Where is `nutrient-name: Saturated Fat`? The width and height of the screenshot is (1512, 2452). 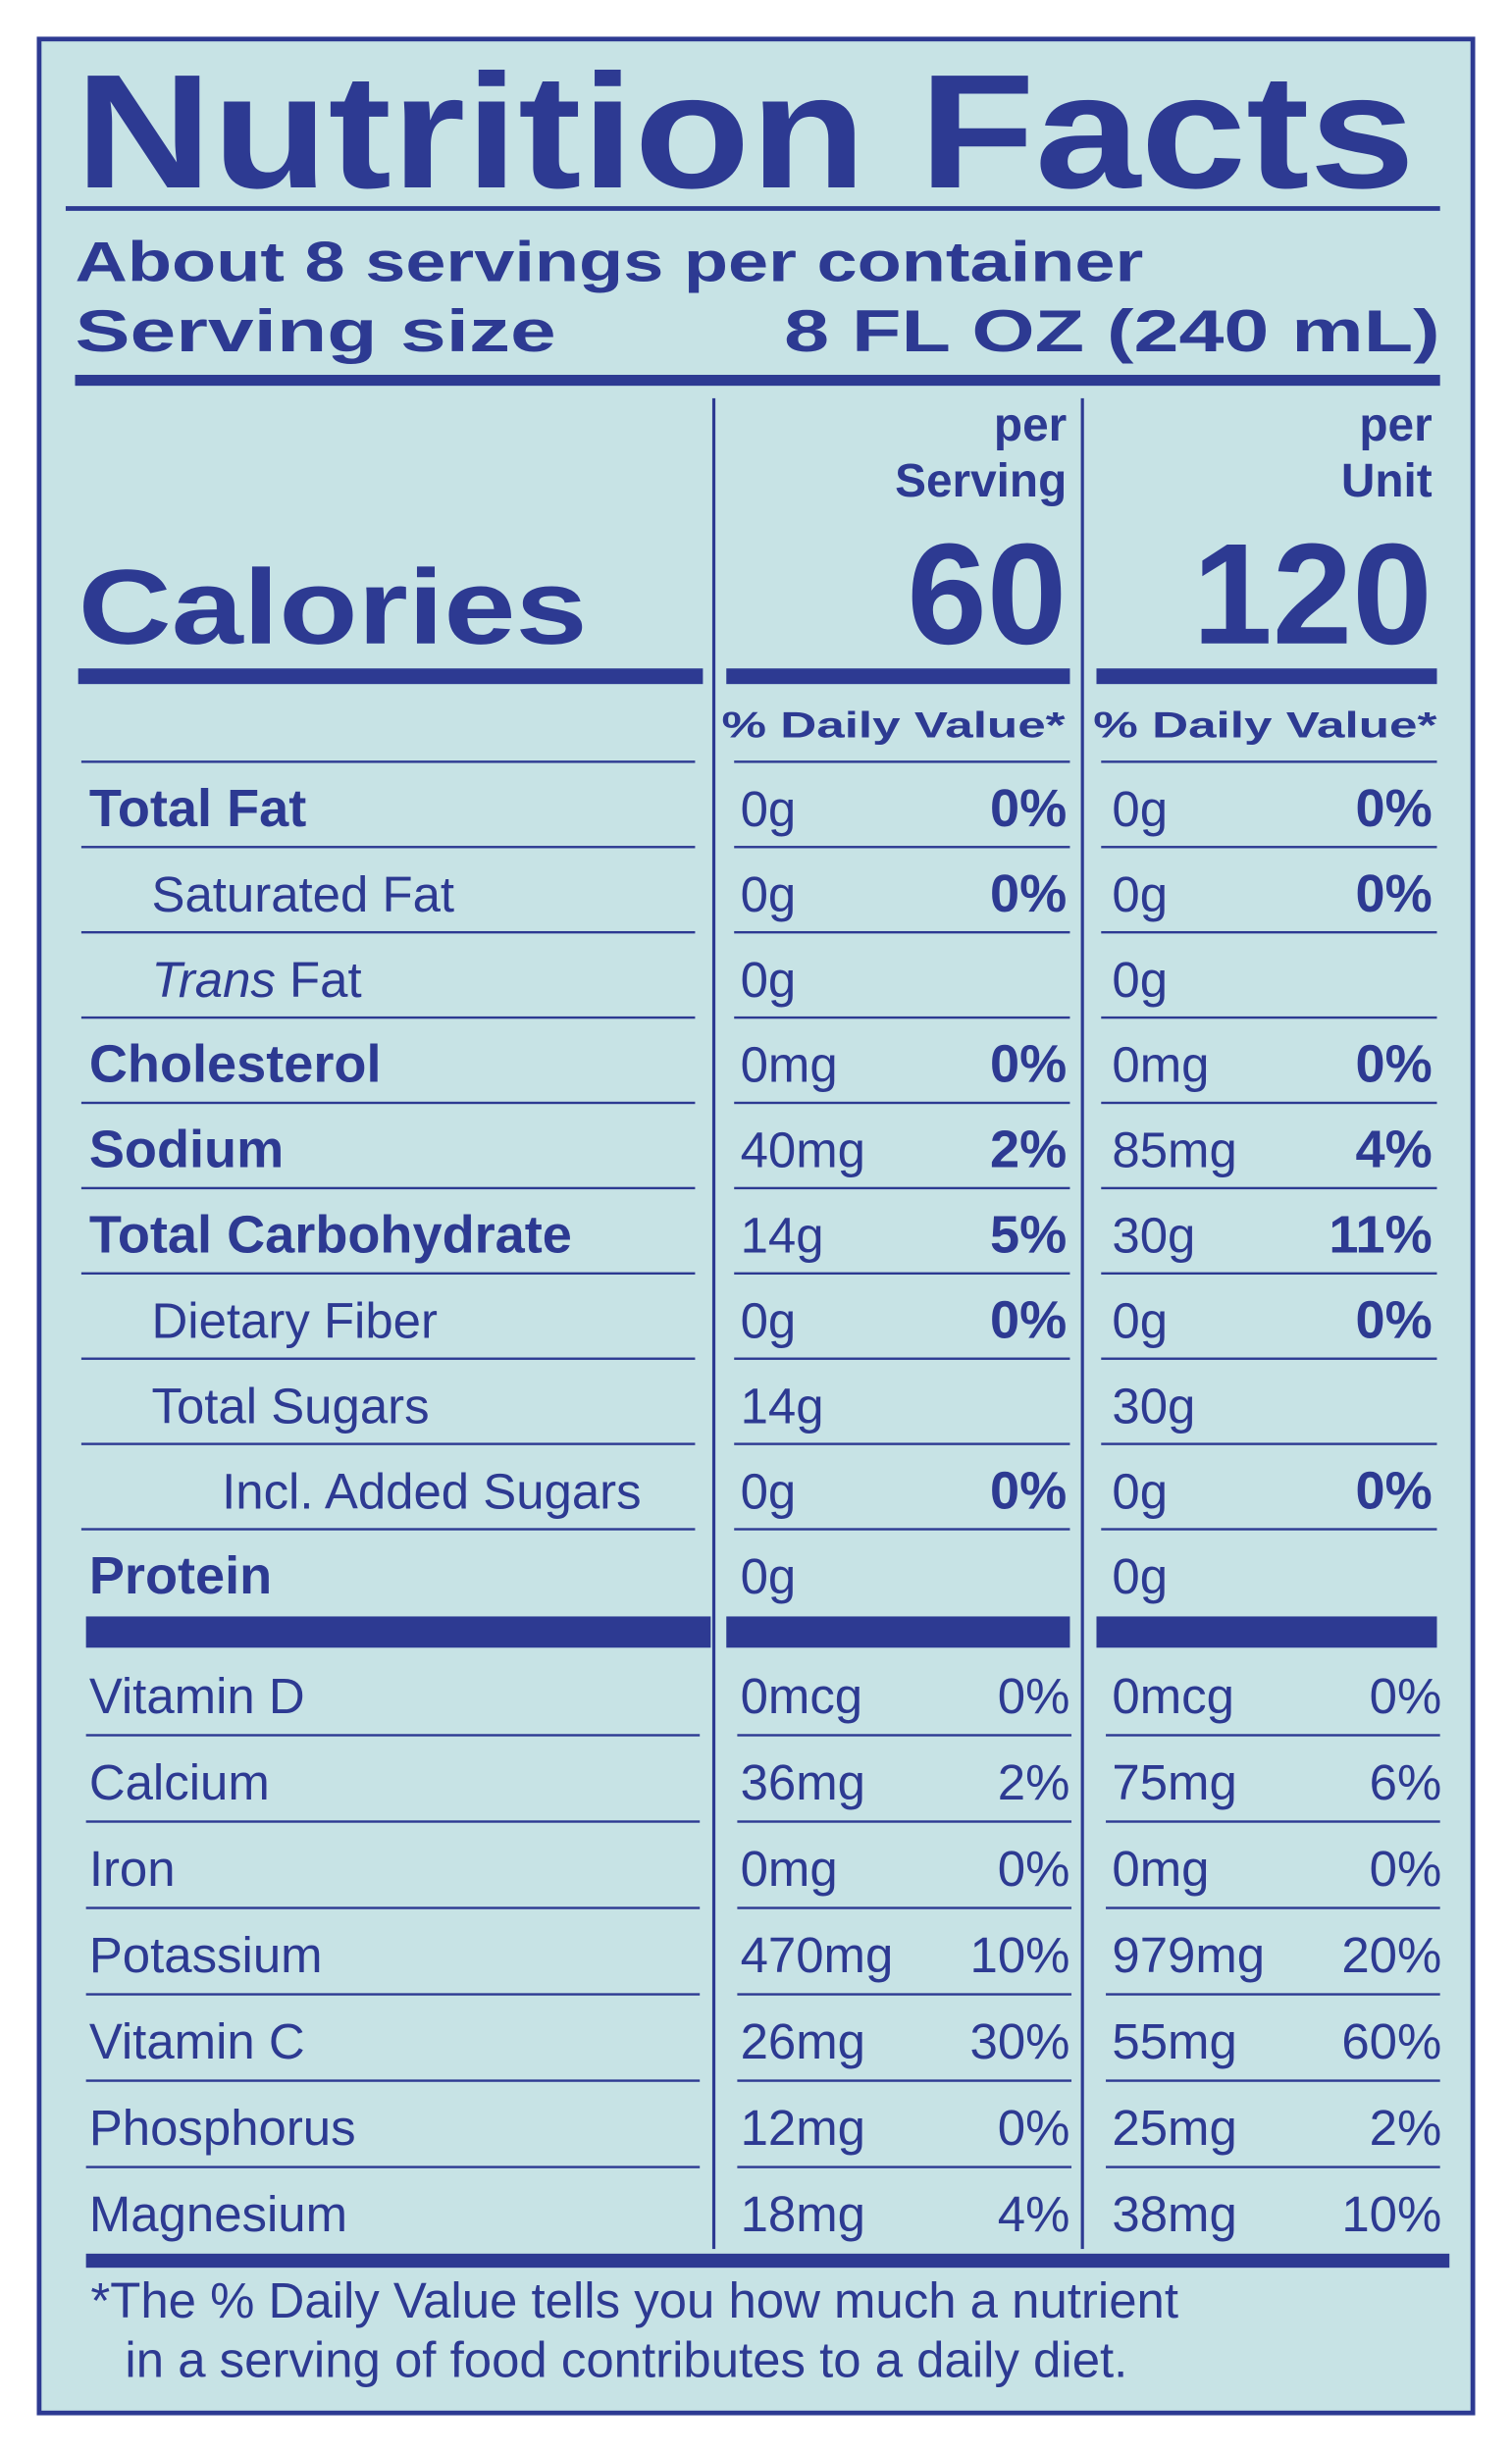 nutrient-name: Saturated Fat is located at coordinates (303, 894).